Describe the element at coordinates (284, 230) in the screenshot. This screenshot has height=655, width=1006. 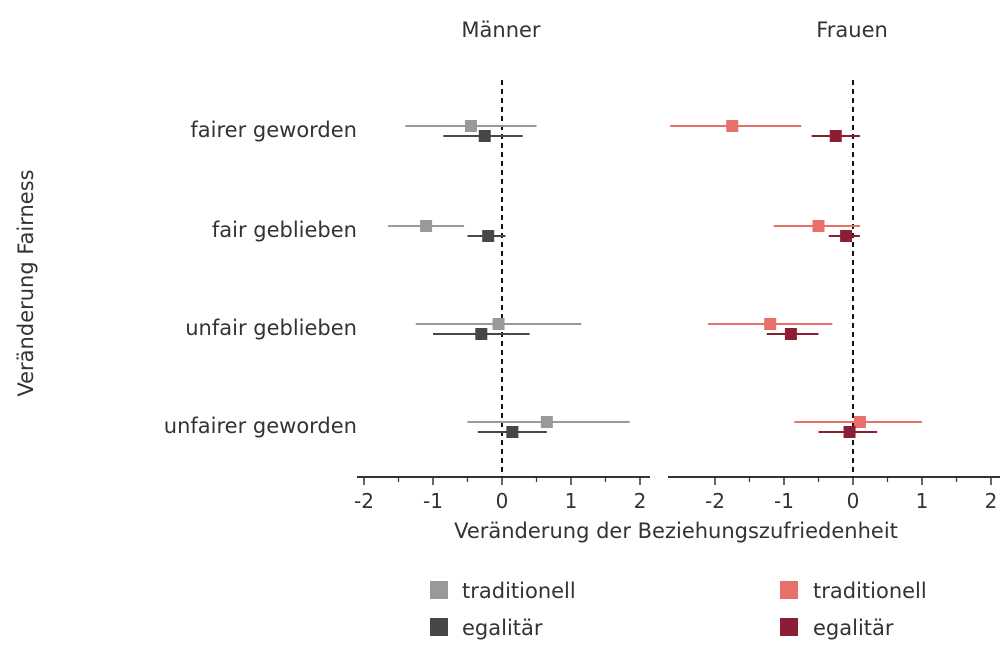
I see `category-label: fair geblieben` at that location.